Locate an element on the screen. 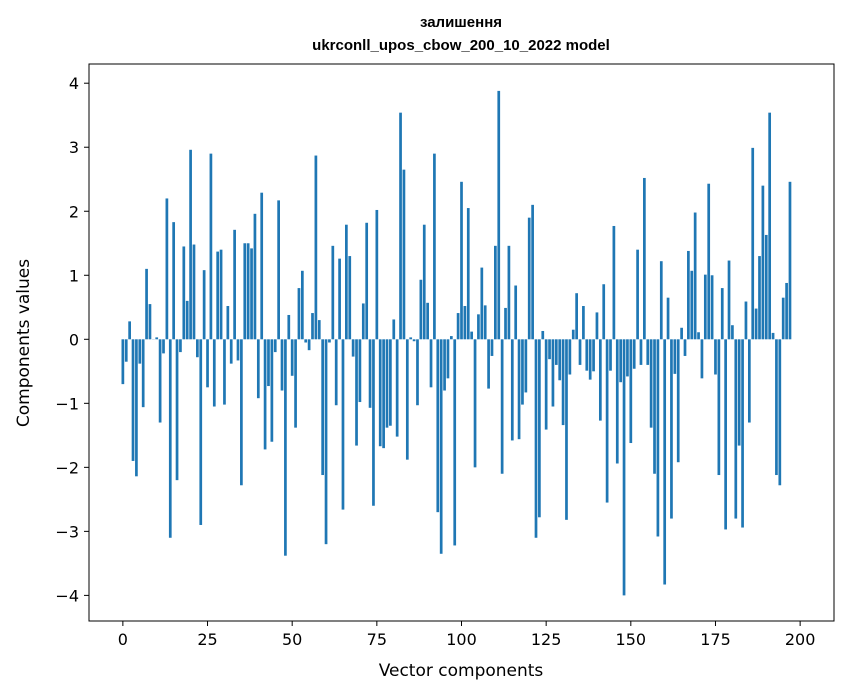 The height and width of the screenshot is (696, 847). y-axis-ticks: −4 −3 −2 −1 0 1 2 3 4 is located at coordinates (72, 339).